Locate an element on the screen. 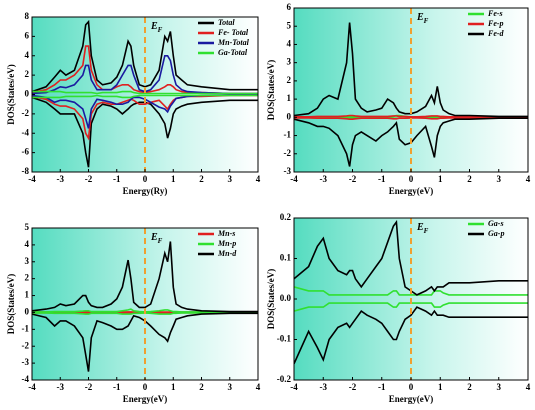  legend-label: Mn-Total is located at coordinates (233, 42).